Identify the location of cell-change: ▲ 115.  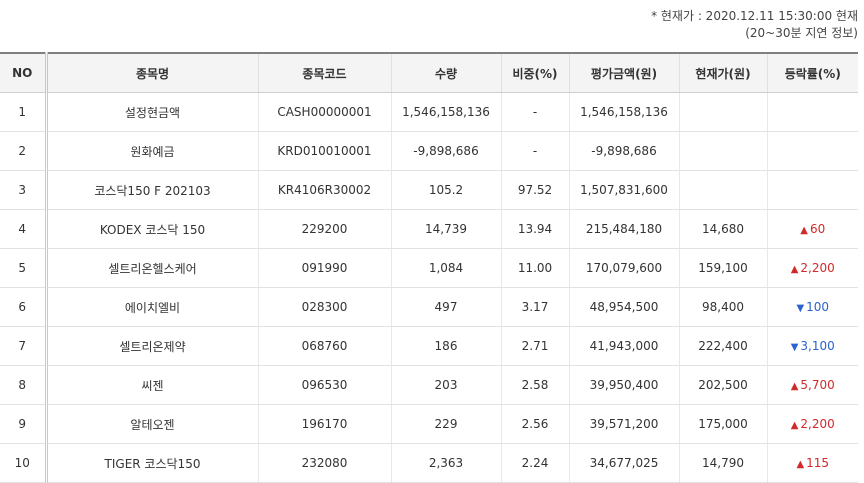
(812, 463).